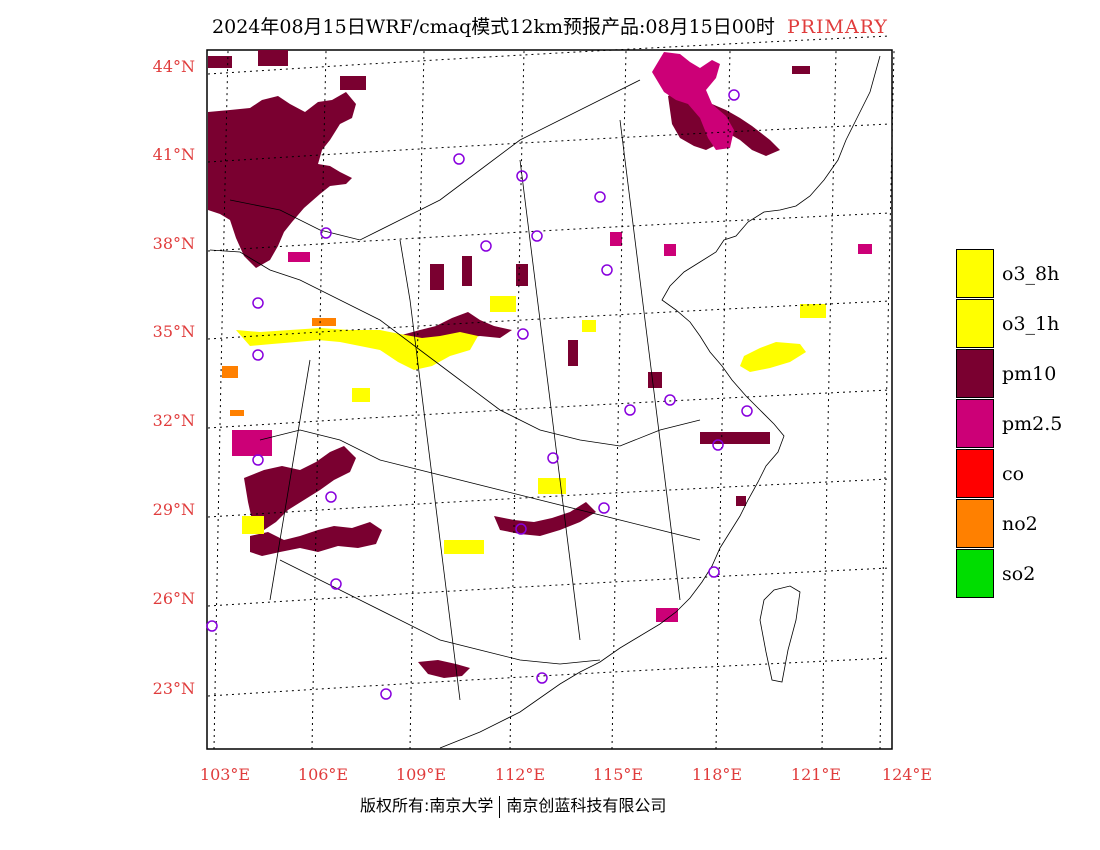  What do you see at coordinates (421, 774) in the screenshot?
I see `lon-label: 109°E` at bounding box center [421, 774].